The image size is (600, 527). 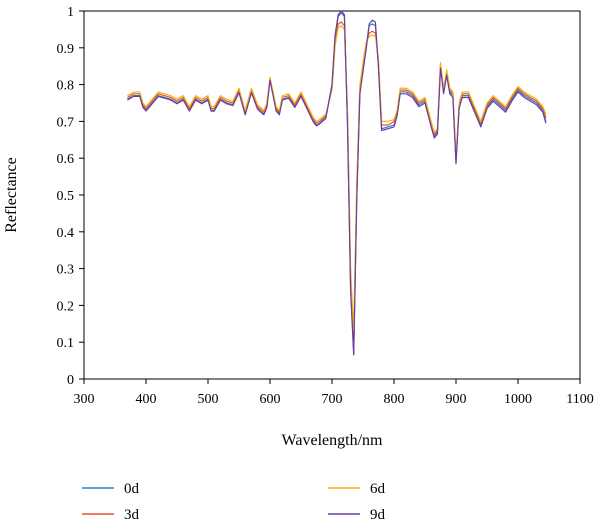 What do you see at coordinates (579, 399) in the screenshot?
I see `x-tick-label: 1100` at bounding box center [579, 399].